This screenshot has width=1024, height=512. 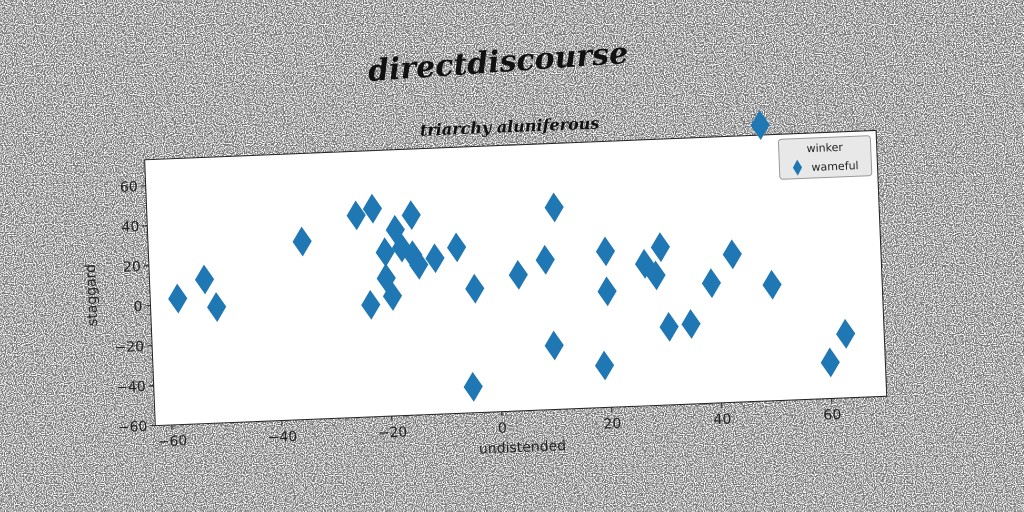 I want to click on x-tick-label: 0, so click(x=503, y=428).